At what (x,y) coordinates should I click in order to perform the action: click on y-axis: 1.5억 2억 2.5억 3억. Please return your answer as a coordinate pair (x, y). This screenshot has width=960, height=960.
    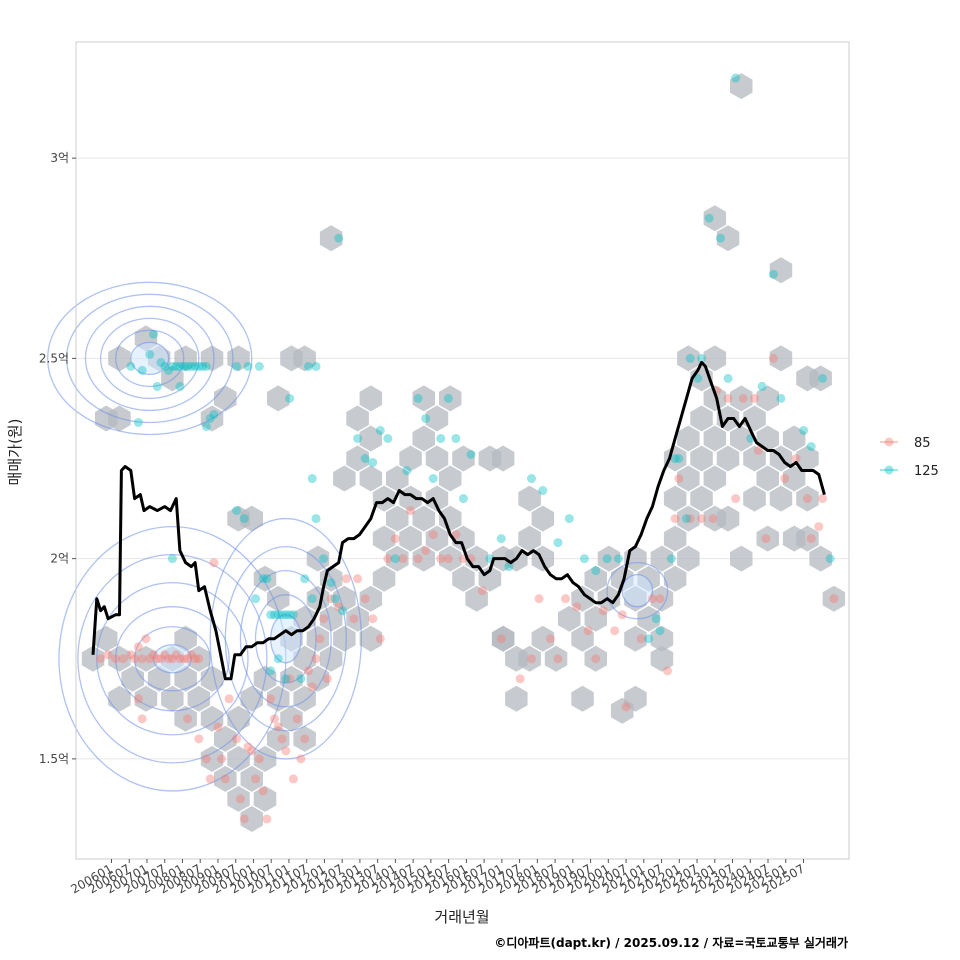
    Looking at the image, I should click on (57, 458).